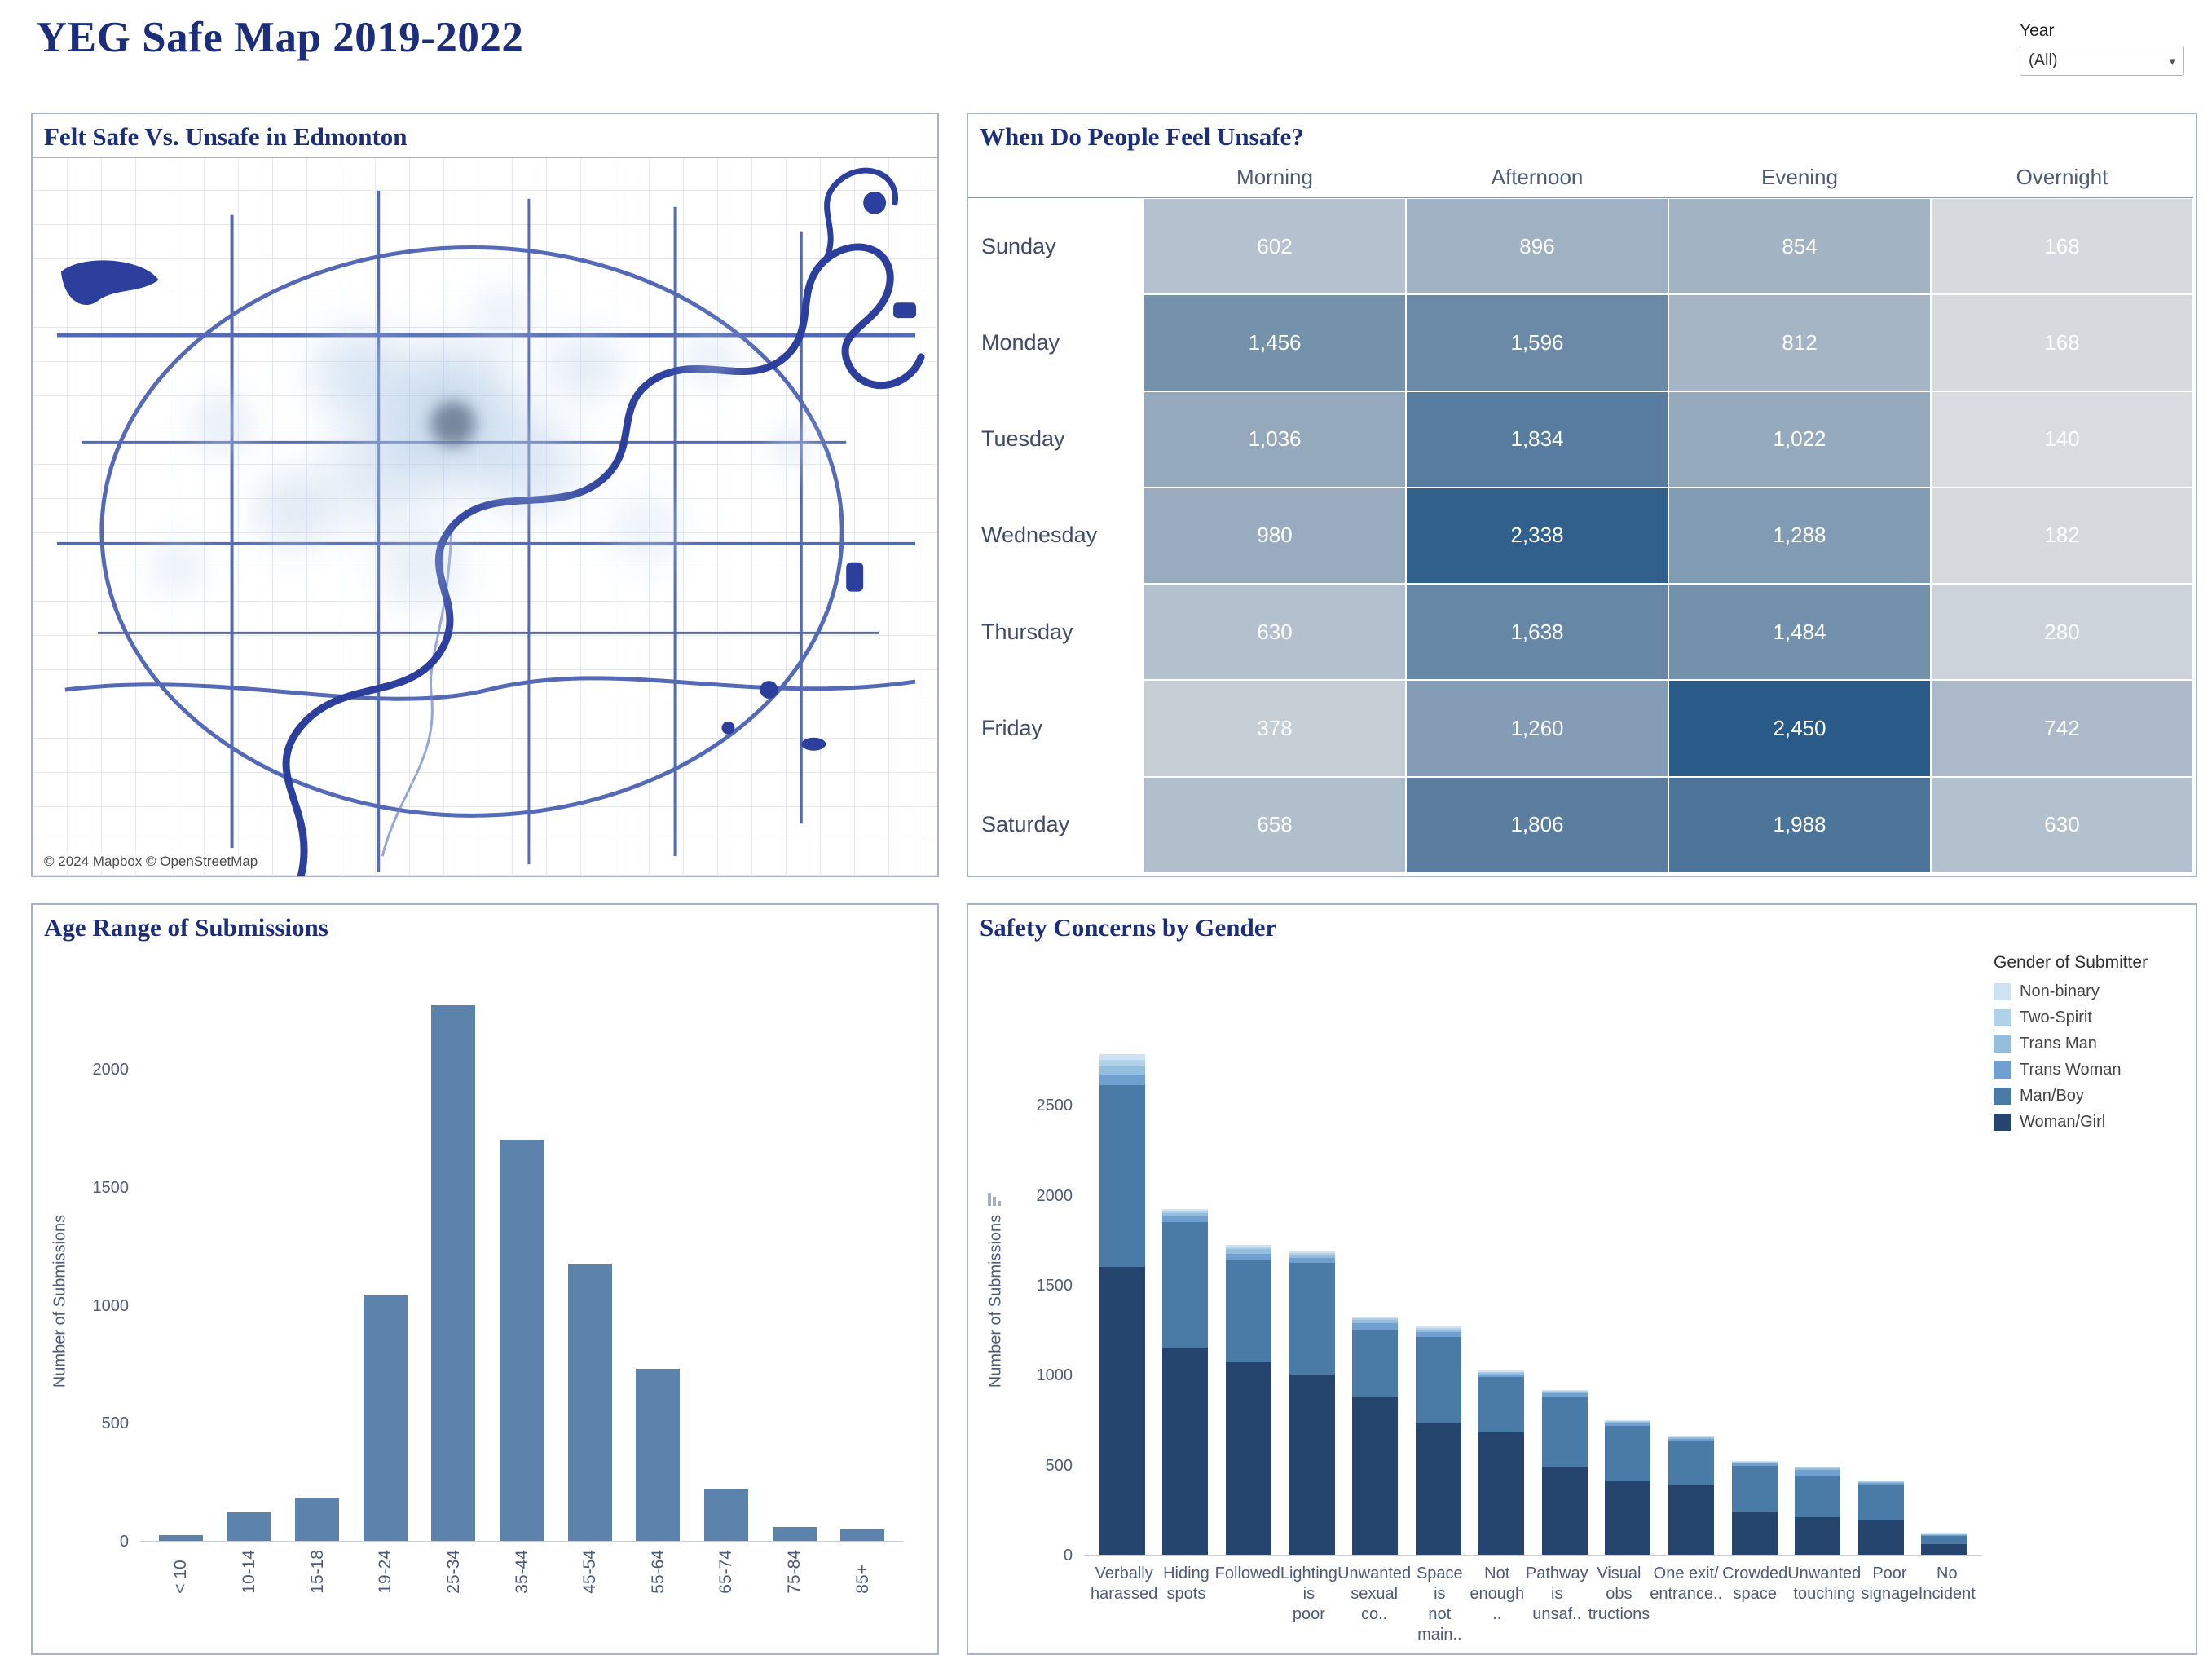 The image size is (2212, 1655). What do you see at coordinates (1128, 927) in the screenshot?
I see `gender-concerns-title: Safety Concerns by Gender` at bounding box center [1128, 927].